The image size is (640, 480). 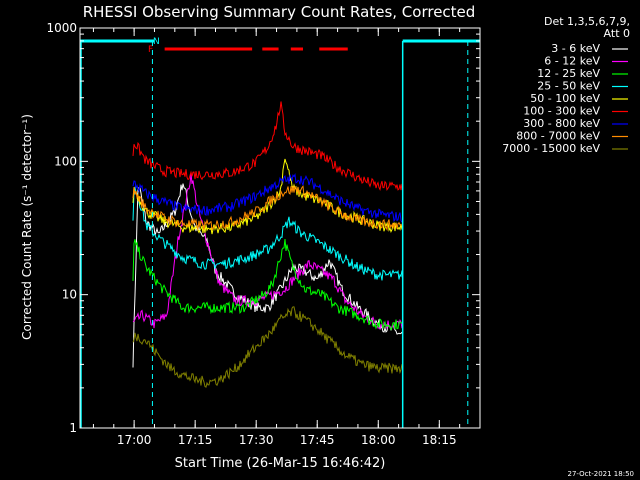 What do you see at coordinates (65, 161) in the screenshot?
I see `y-tick-label: 100` at bounding box center [65, 161].